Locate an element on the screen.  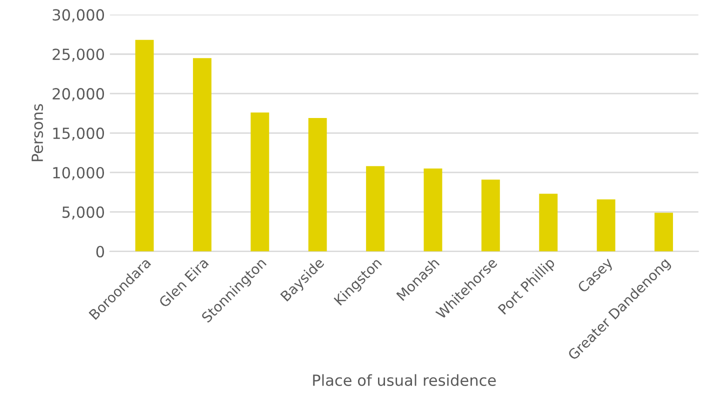
y-tick-label: 30,000 is located at coordinates (78, 15).